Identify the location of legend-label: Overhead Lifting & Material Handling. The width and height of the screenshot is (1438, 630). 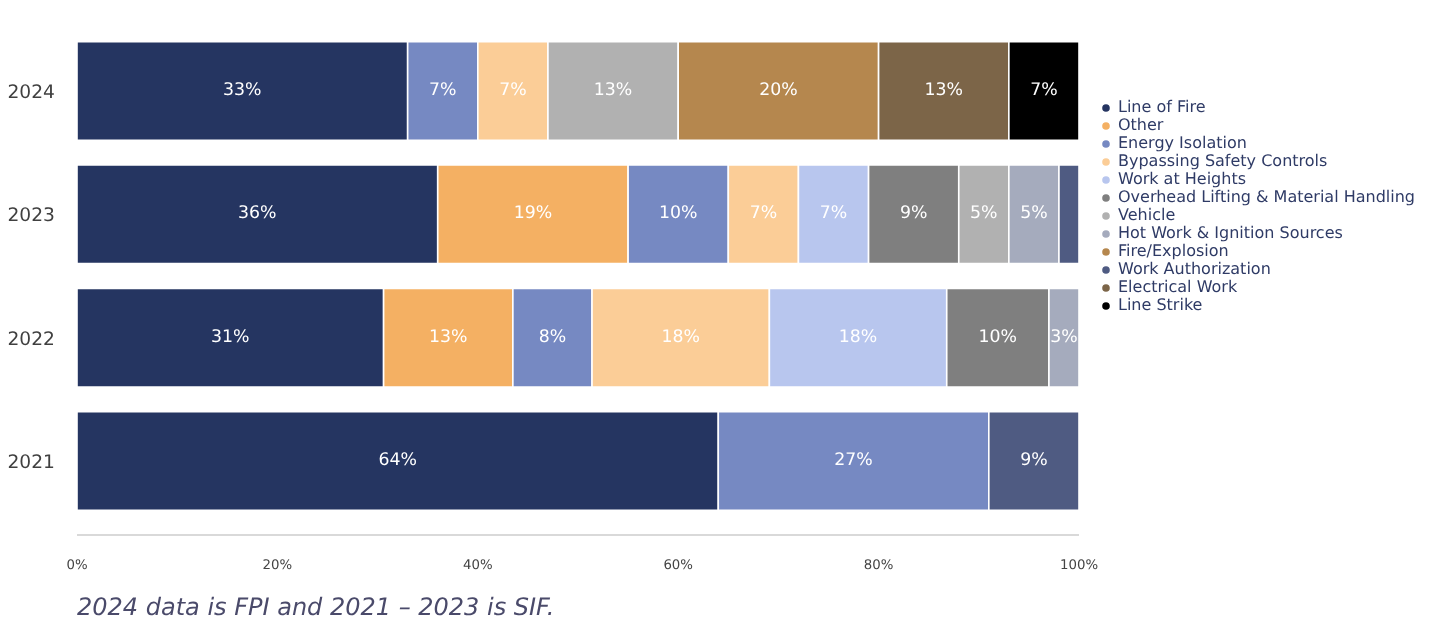
(1267, 197).